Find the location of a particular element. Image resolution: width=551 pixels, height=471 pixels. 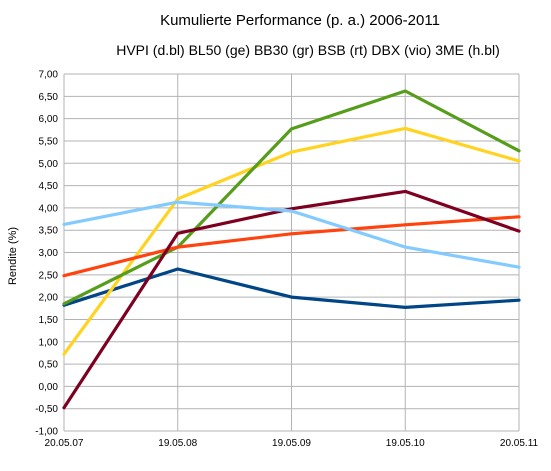

y-tick-label: 2,50 is located at coordinates (49, 275).